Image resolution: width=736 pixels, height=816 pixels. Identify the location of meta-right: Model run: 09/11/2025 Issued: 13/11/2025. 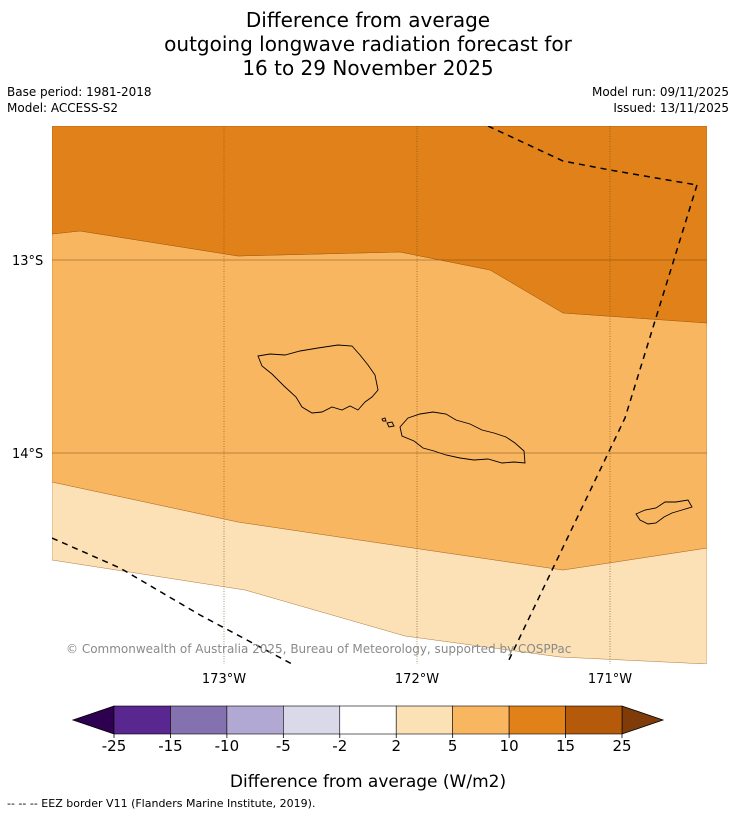
(660, 100).